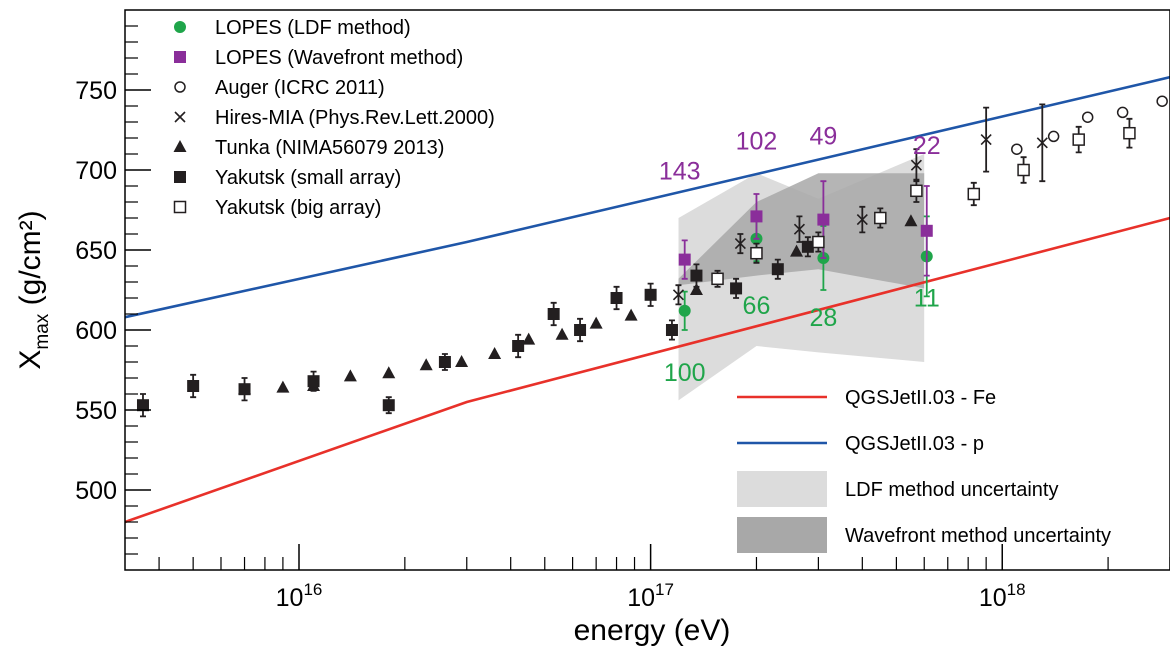  What do you see at coordinates (680, 172) in the screenshot?
I see `wavefront-event-count: 143` at bounding box center [680, 172].